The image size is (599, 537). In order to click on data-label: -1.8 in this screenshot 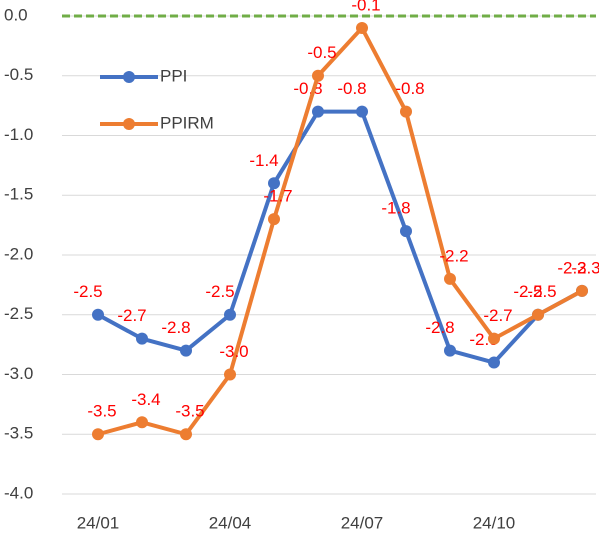, I will do `click(395, 208)`.